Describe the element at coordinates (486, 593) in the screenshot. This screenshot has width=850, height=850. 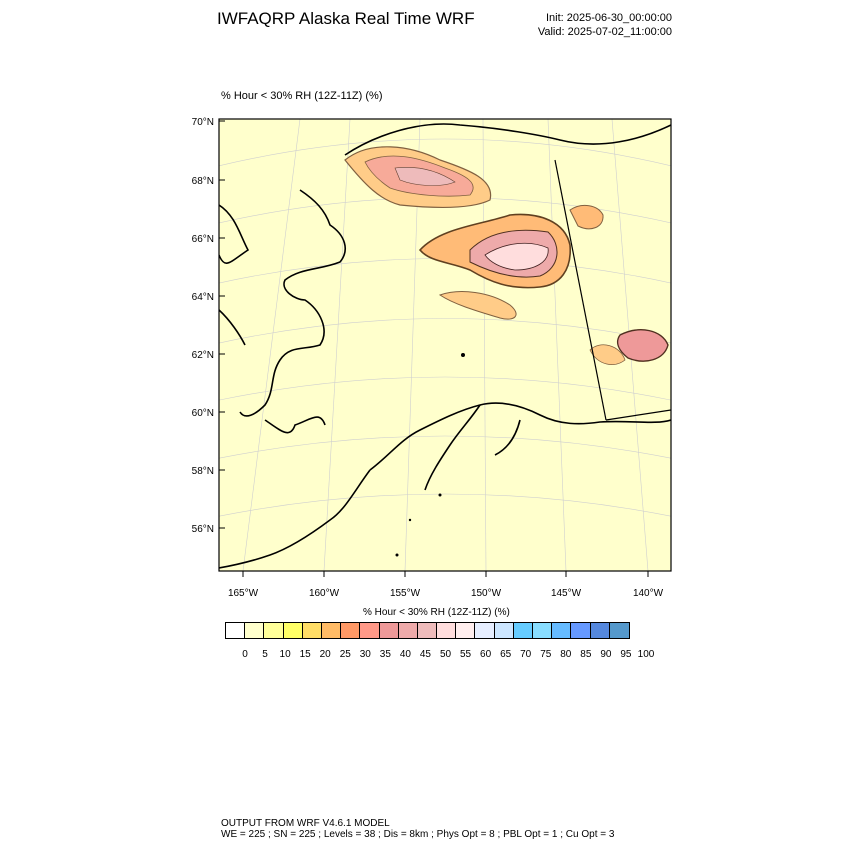
I see `lon-label: 150°W` at that location.